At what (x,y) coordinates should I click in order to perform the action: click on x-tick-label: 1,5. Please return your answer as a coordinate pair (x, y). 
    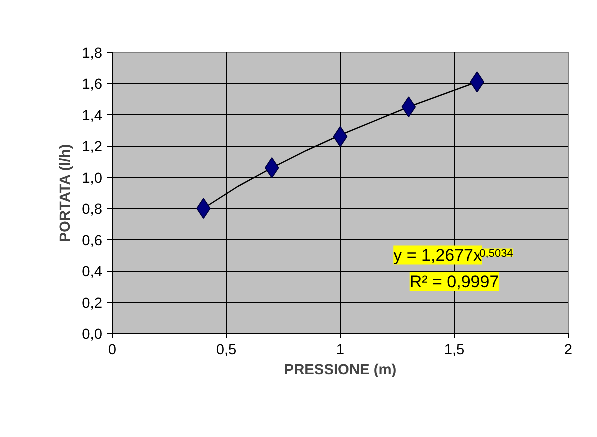
    Looking at the image, I should click on (454, 350).